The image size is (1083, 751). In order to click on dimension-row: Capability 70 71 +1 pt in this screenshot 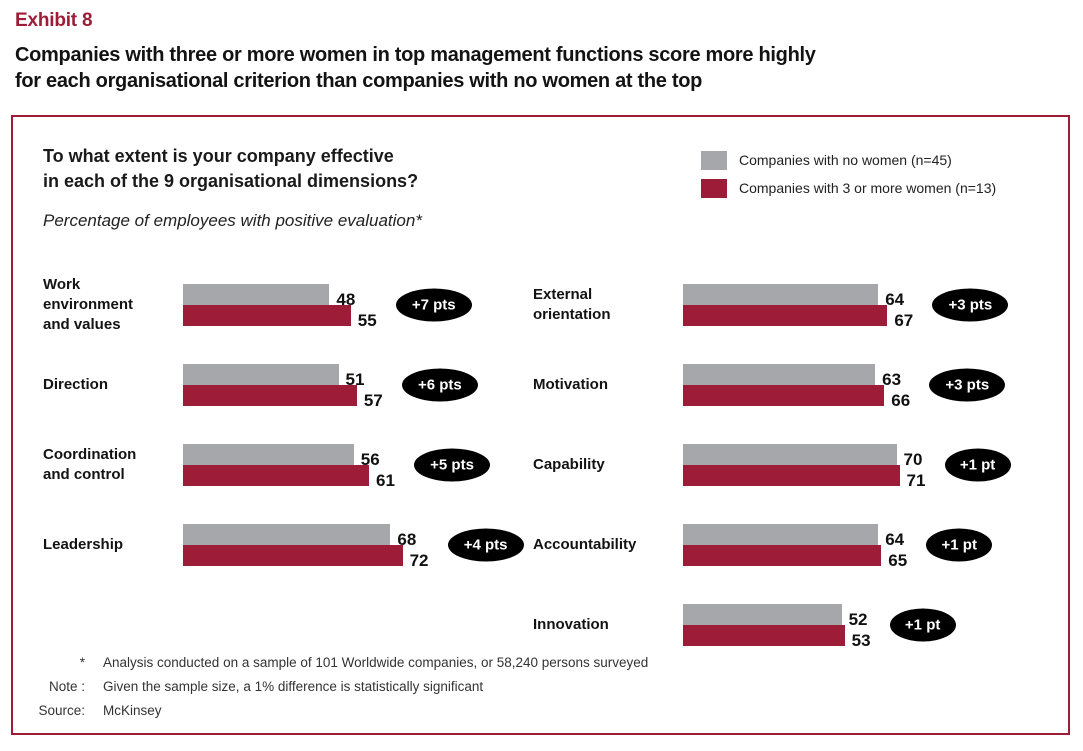, I will do `click(789, 465)`.